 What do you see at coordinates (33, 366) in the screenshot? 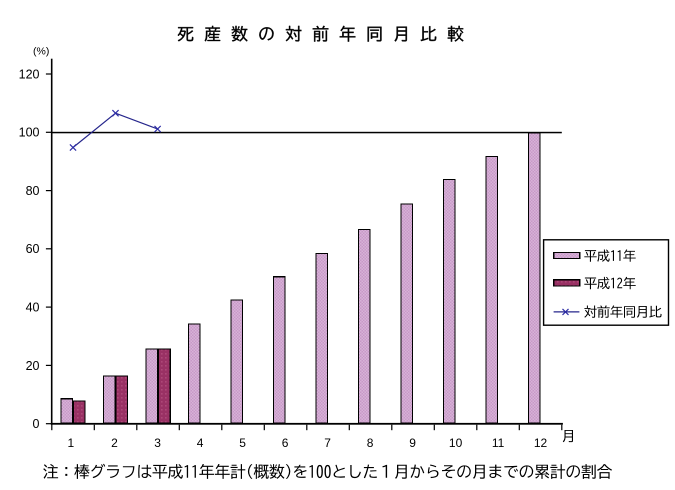
I see `svg-text: 20` at bounding box center [33, 366].